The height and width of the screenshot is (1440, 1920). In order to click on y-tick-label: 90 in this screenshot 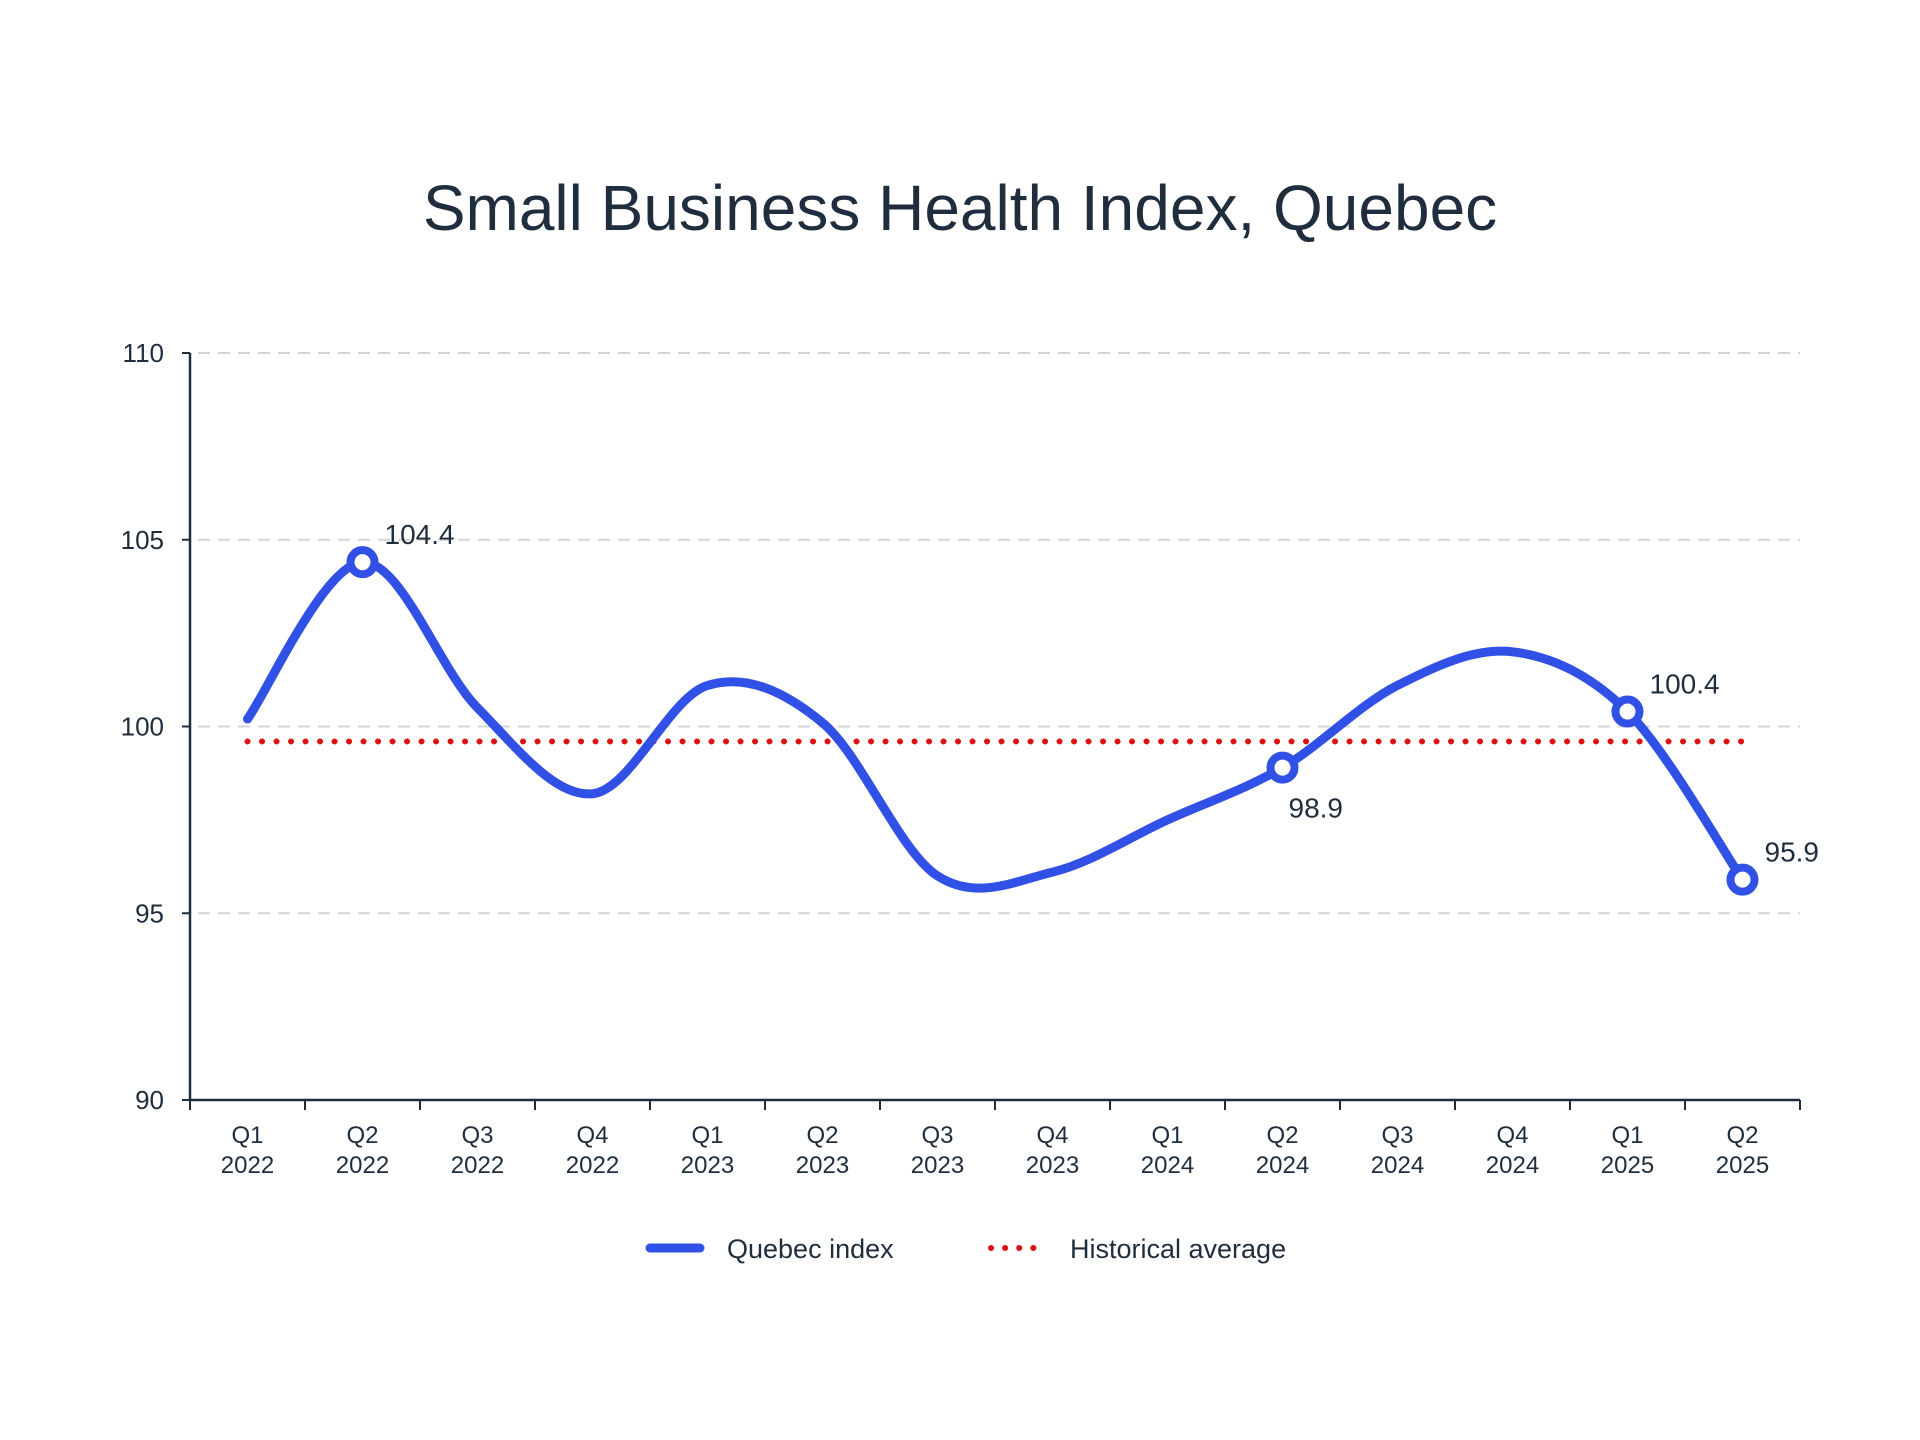, I will do `click(149, 1100)`.